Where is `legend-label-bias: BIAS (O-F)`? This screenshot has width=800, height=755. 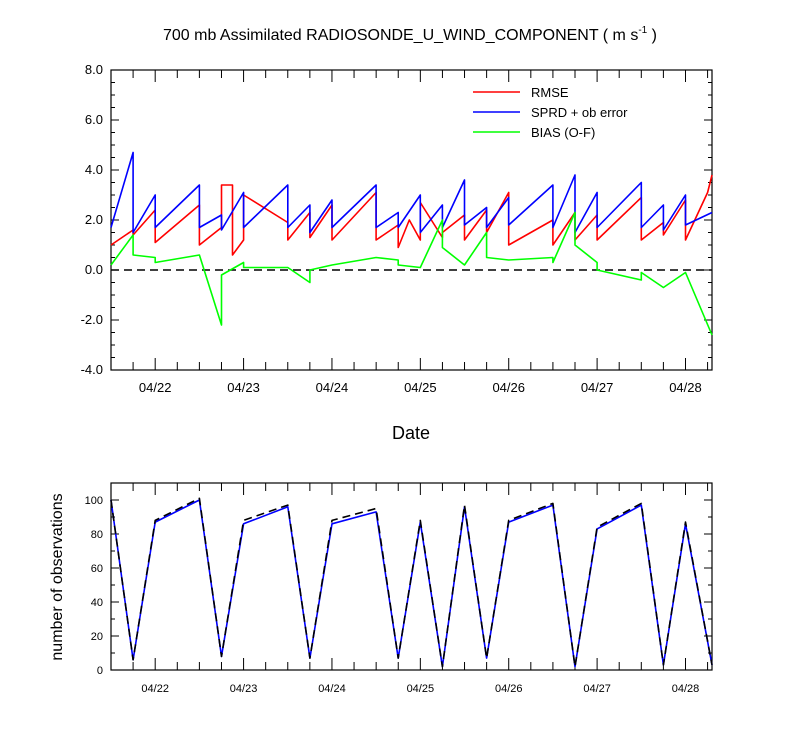
legend-label-bias: BIAS (O-F) is located at coordinates (563, 132).